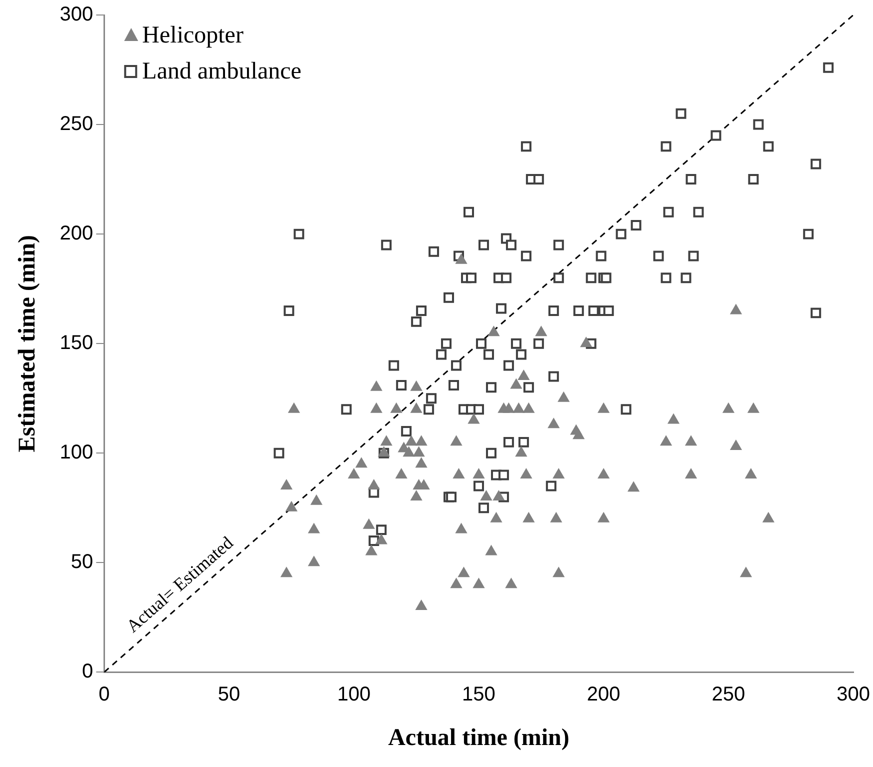 Image resolution: width=873 pixels, height=767 pixels. What do you see at coordinates (603, 695) in the screenshot?
I see `x-tick-label: 200` at bounding box center [603, 695].